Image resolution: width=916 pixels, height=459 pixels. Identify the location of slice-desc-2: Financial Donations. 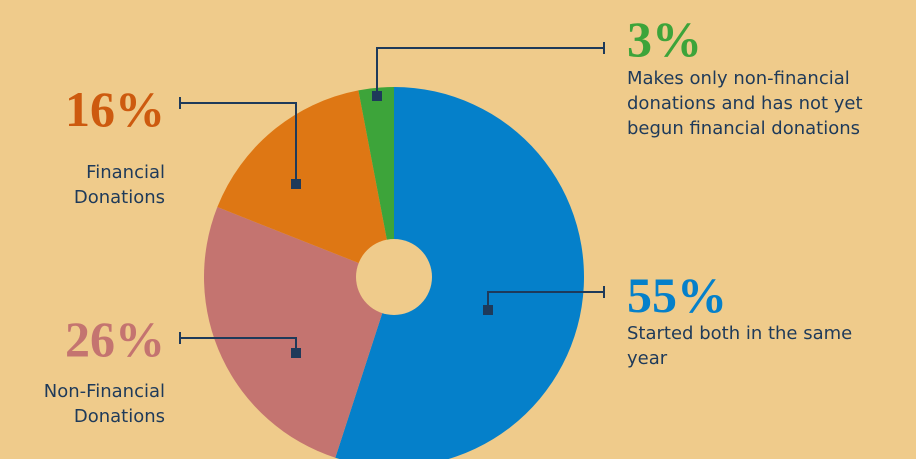
(119, 185).